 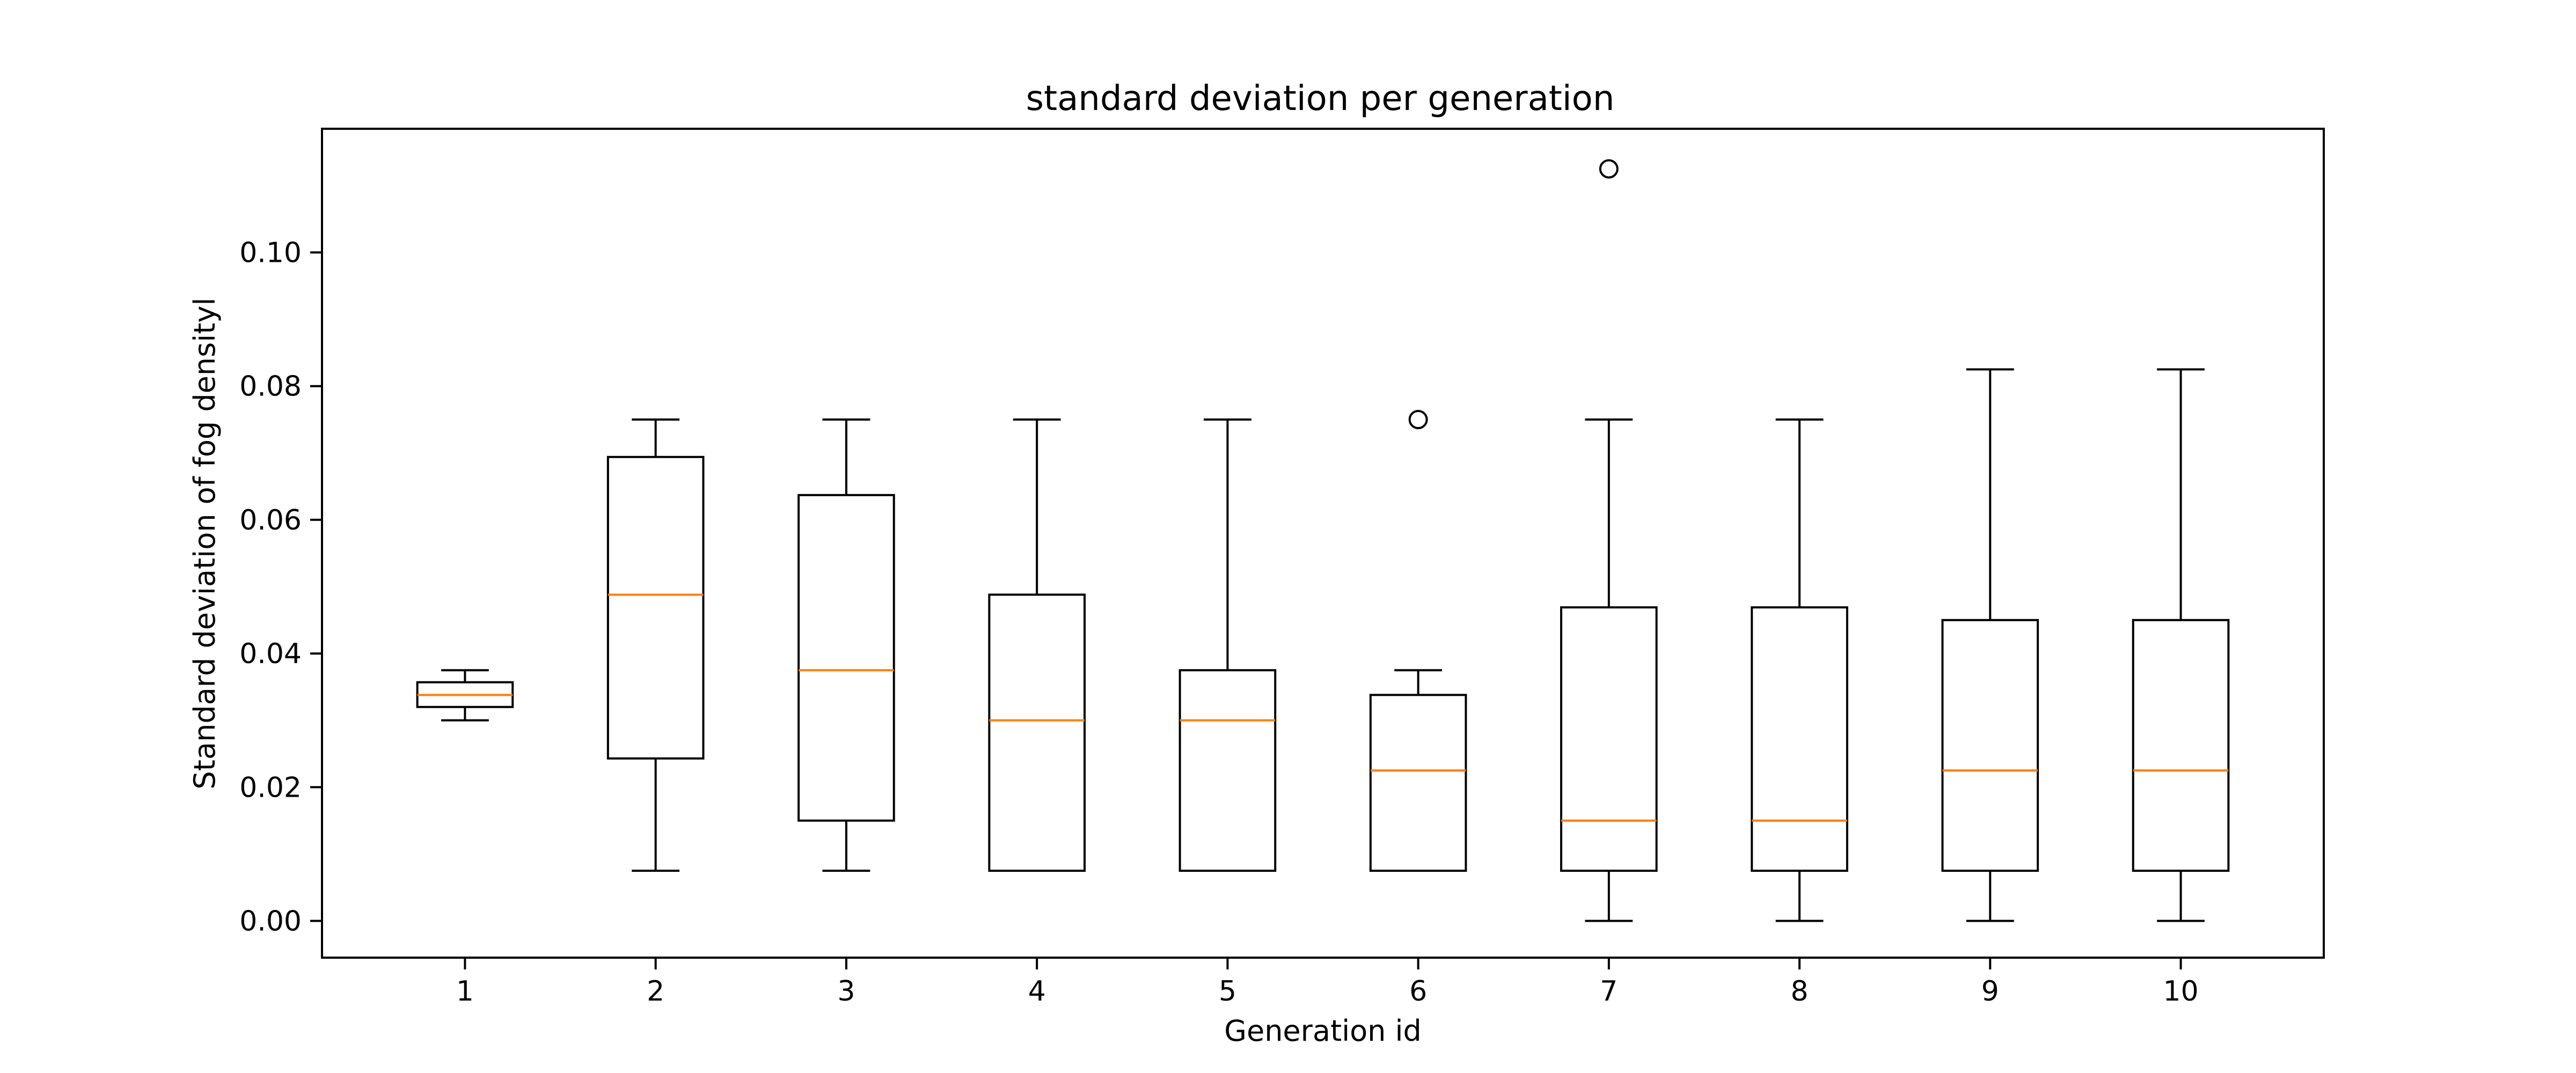 What do you see at coordinates (1227, 991) in the screenshot?
I see `x-tick-label: 5` at bounding box center [1227, 991].